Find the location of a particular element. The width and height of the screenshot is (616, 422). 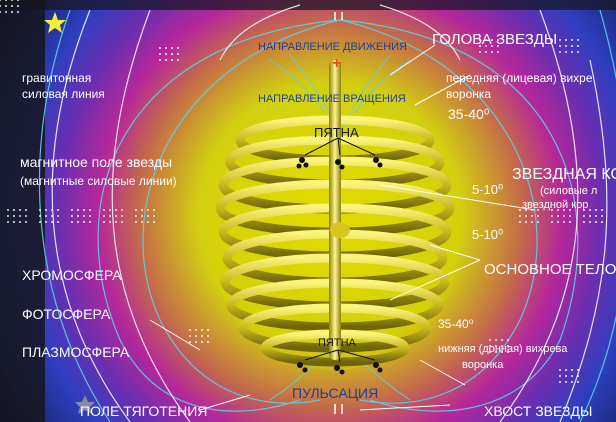

gravitational-line-label-2: силовая линия is located at coordinates (63, 94).